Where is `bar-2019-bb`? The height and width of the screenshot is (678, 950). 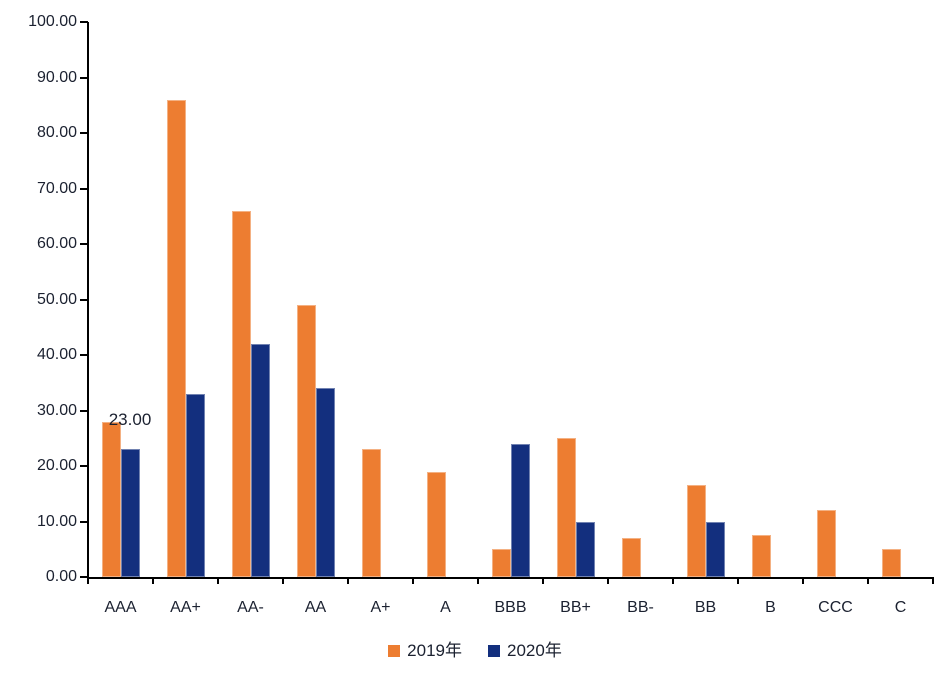 bar-2019-bb is located at coordinates (696, 531).